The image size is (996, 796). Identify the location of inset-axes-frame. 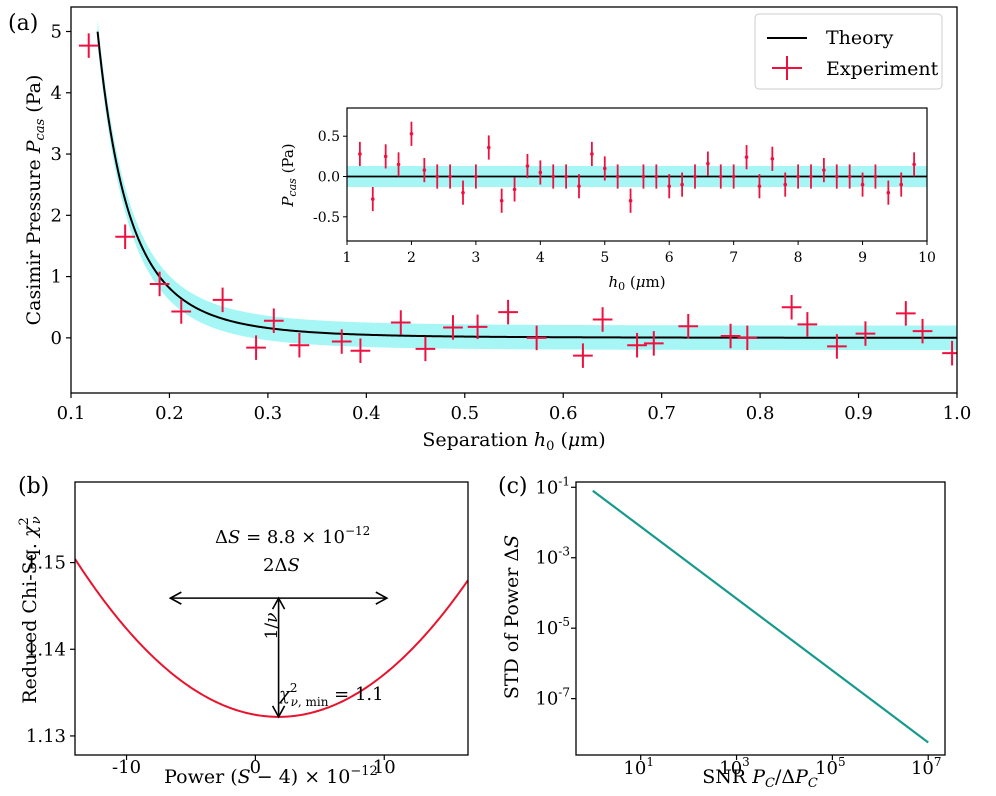
(637, 174).